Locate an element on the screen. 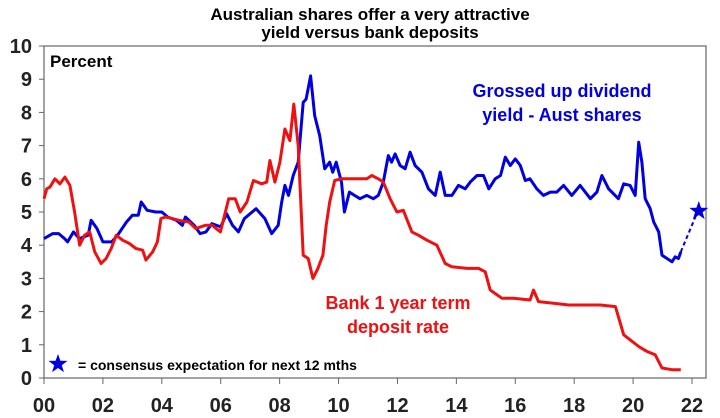 The image size is (720, 418). y-axis-label: Percent is located at coordinates (81, 61).